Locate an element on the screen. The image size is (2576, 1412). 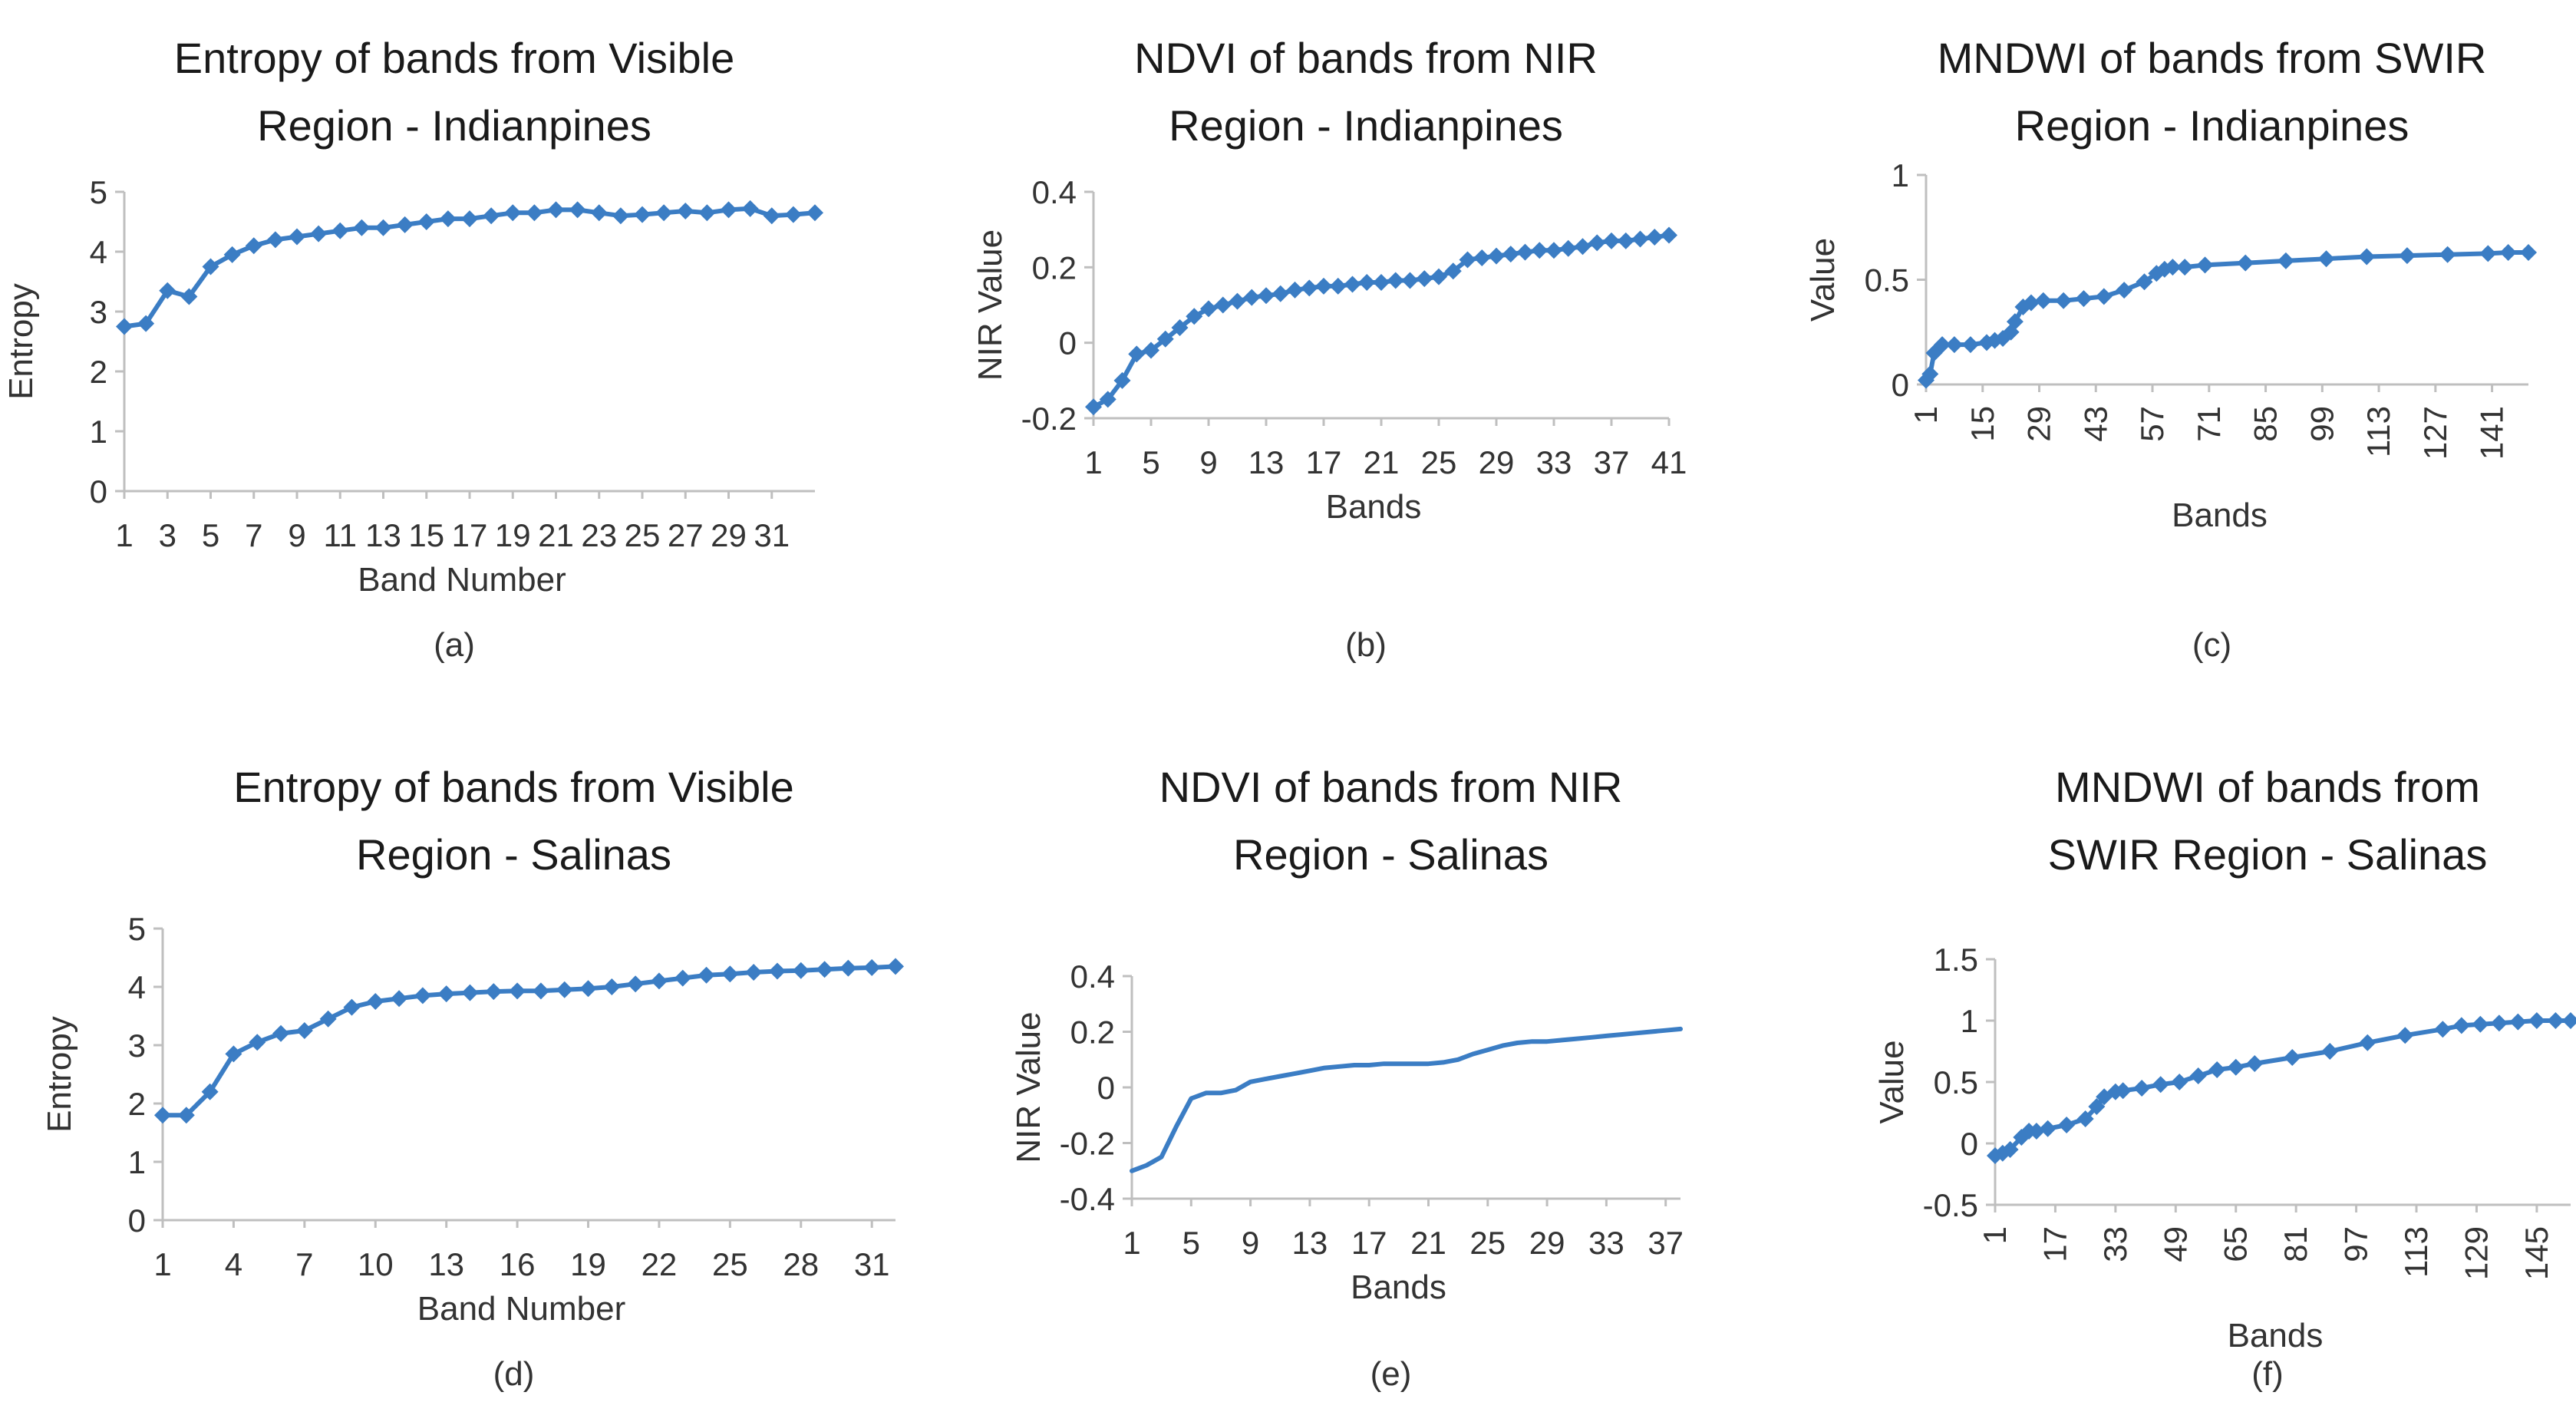
x-tick-label: 85 is located at coordinates (2266, 424).